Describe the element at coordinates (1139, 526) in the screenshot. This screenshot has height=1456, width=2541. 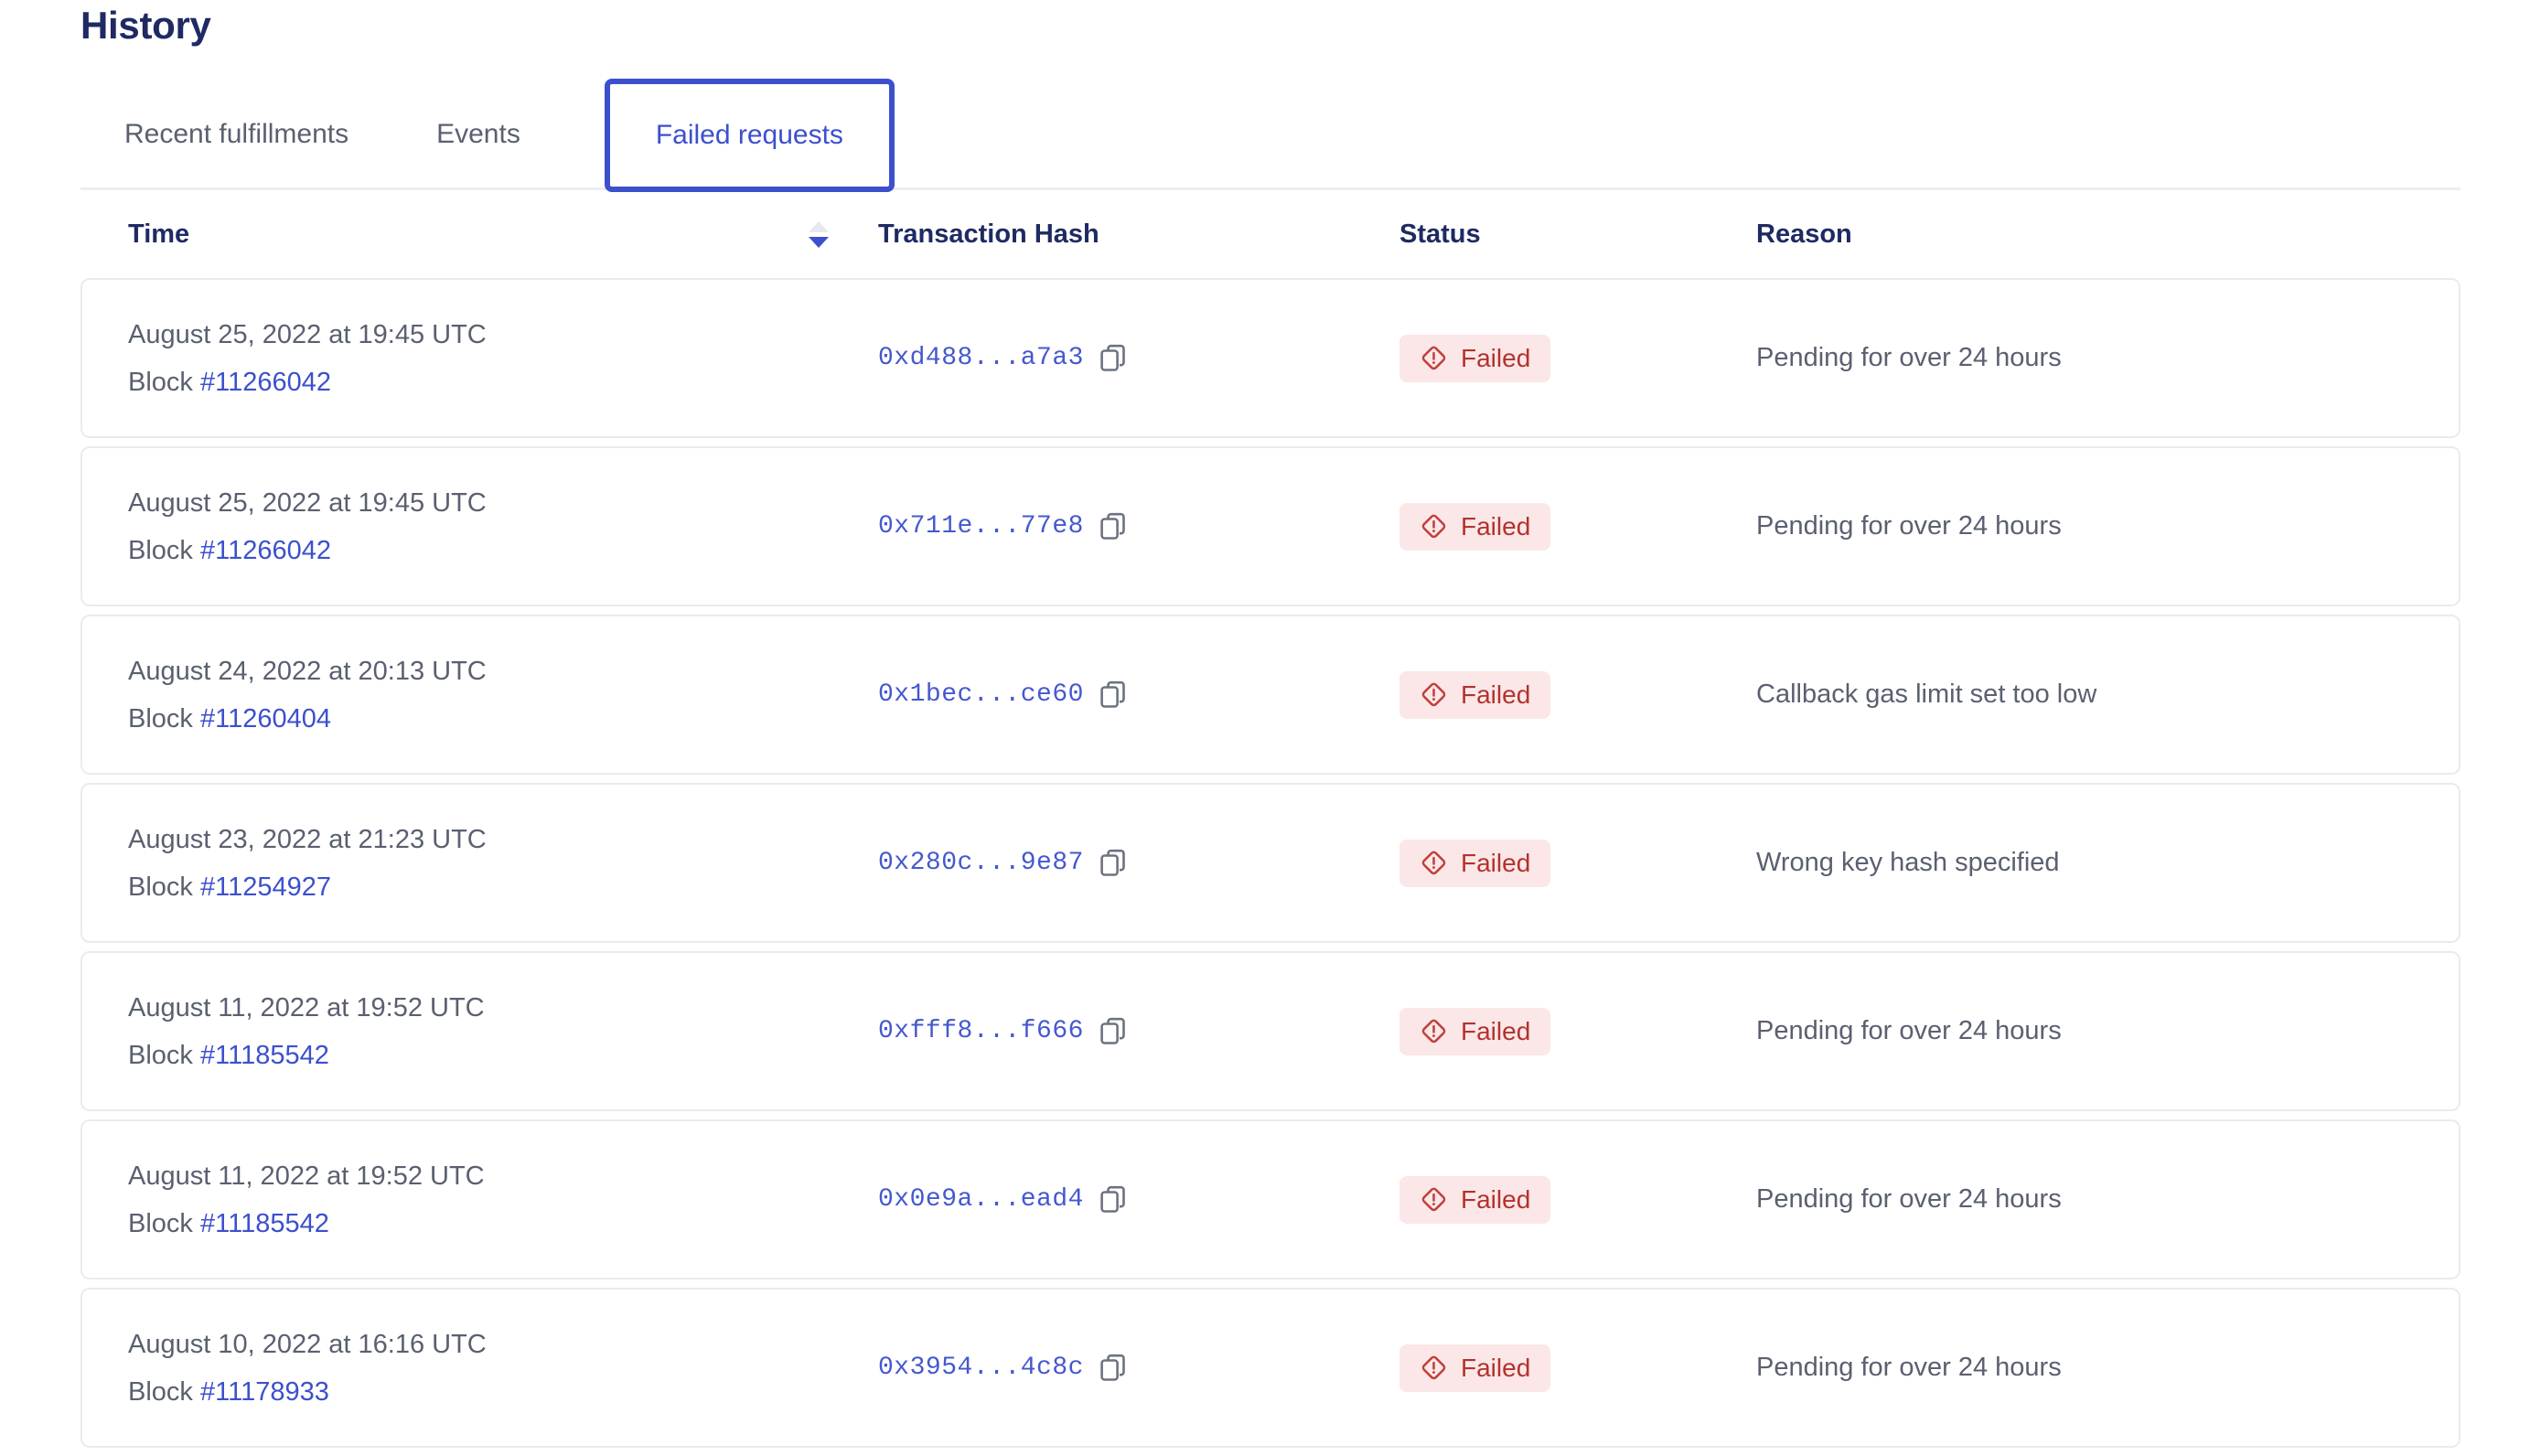
I see `cell-transaction-hash: 0x711e...77e8` at that location.